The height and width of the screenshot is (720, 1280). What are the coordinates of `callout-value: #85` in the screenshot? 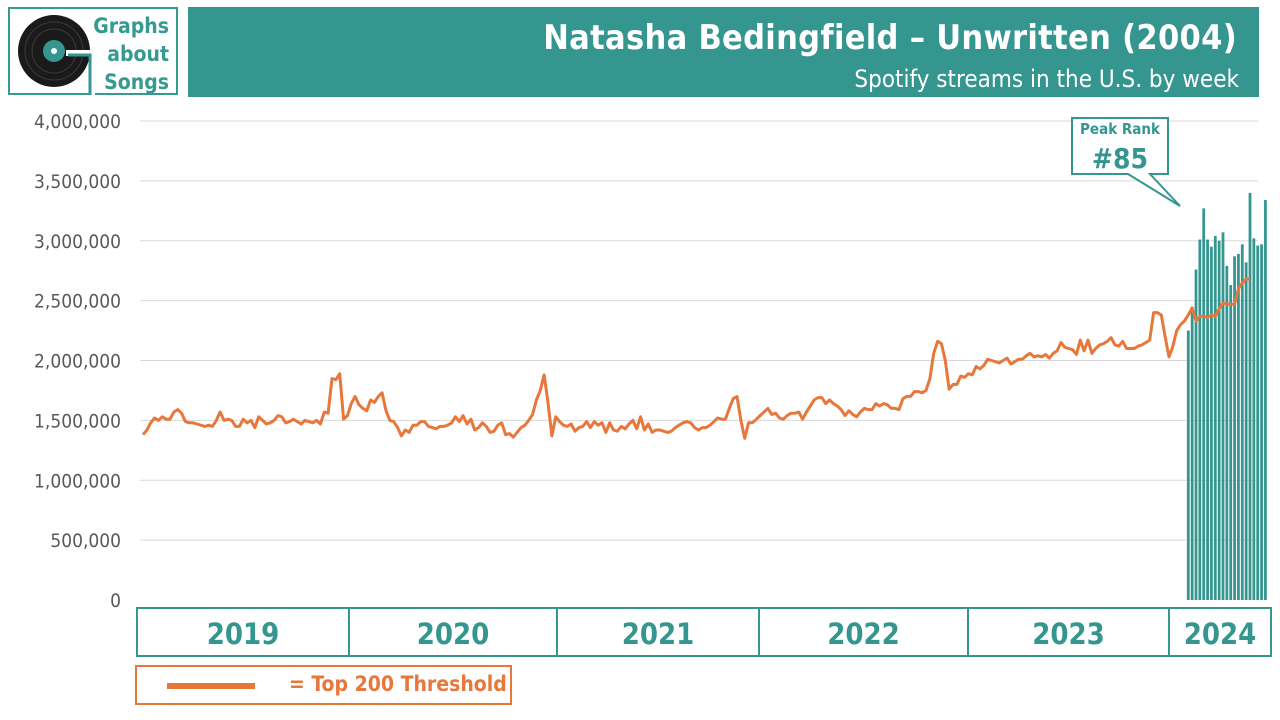 It's located at (1120, 158).